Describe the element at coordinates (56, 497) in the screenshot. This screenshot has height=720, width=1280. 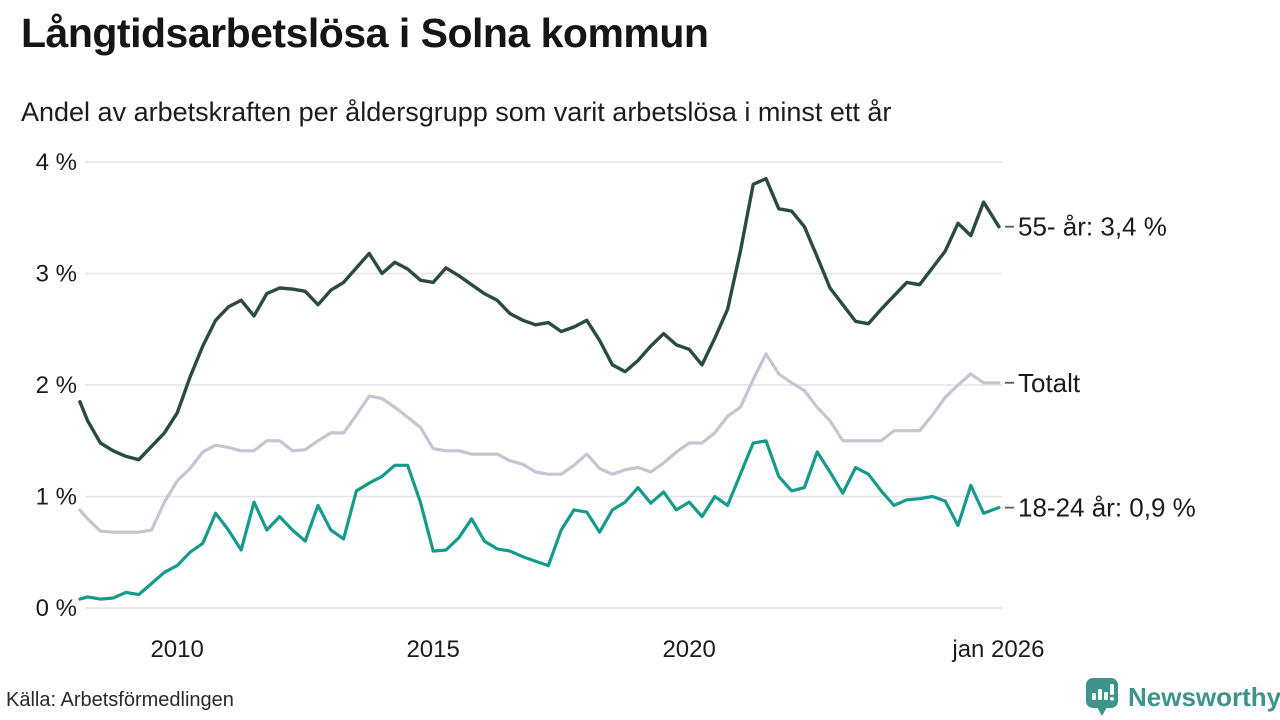
I see `y-tick-label: 1 %` at that location.